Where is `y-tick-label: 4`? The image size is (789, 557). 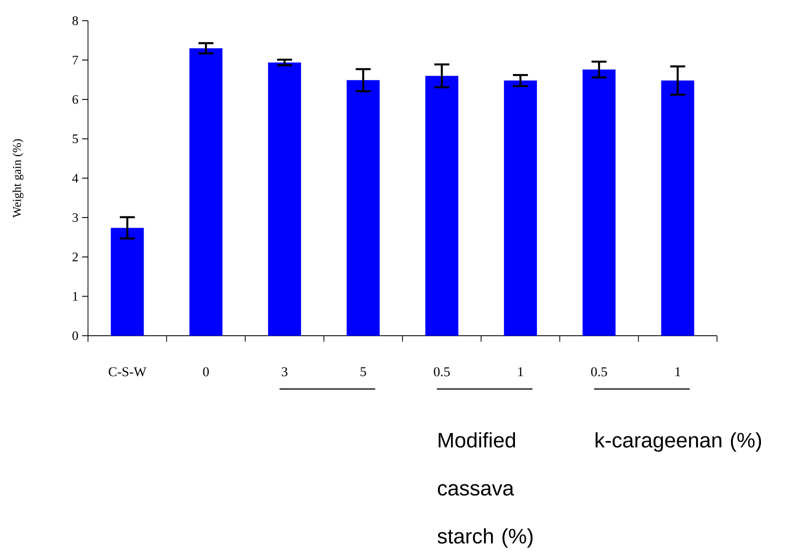
y-tick-label: 4 is located at coordinates (75, 178).